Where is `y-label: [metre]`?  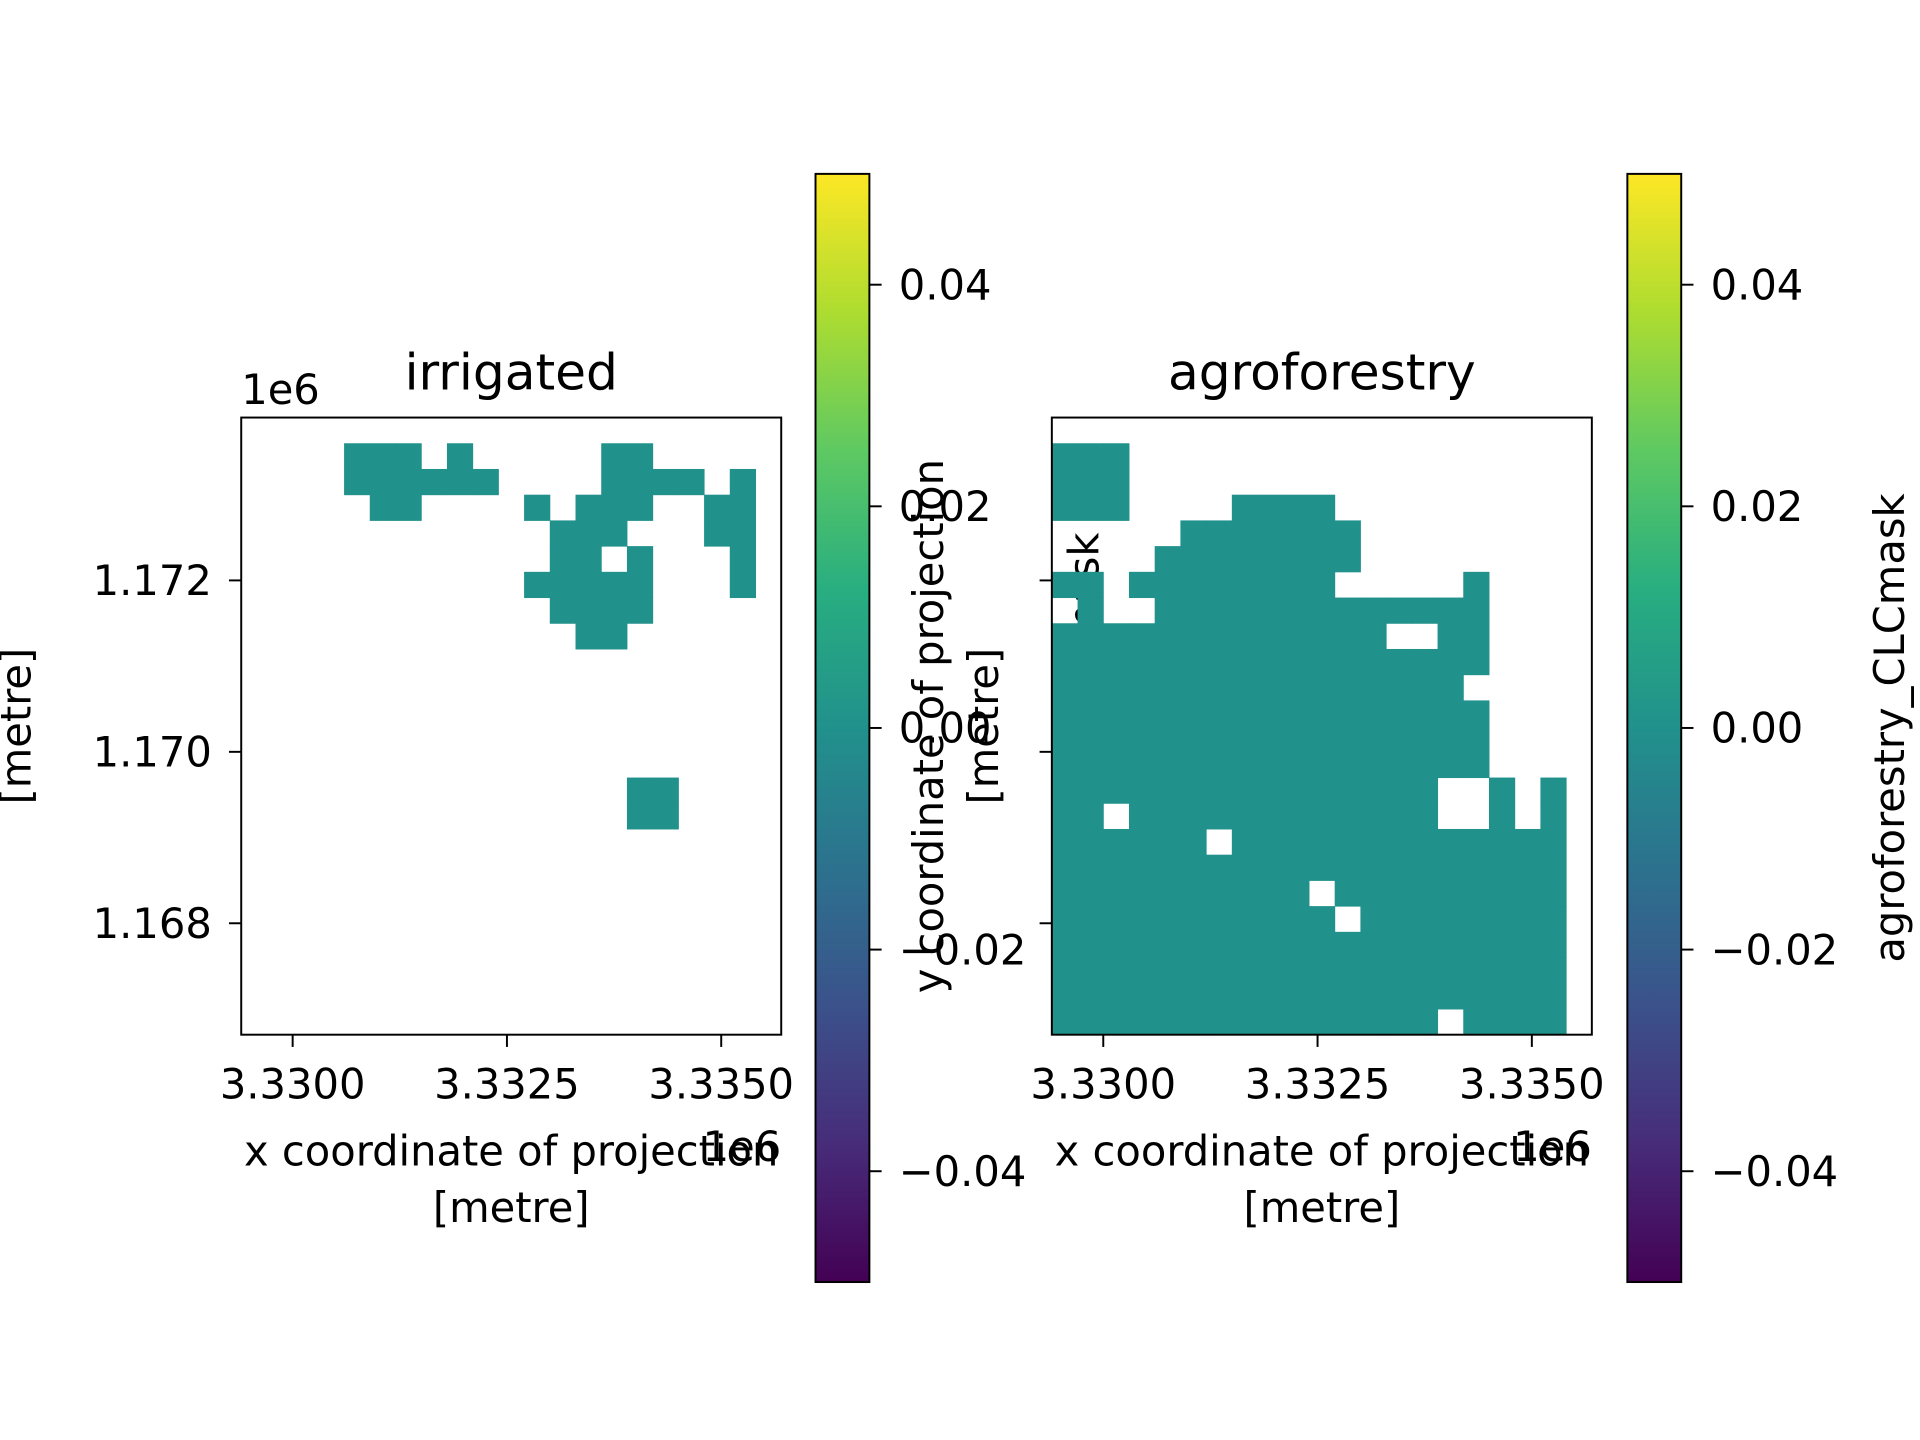 y-label: [metre] is located at coordinates (20, 726).